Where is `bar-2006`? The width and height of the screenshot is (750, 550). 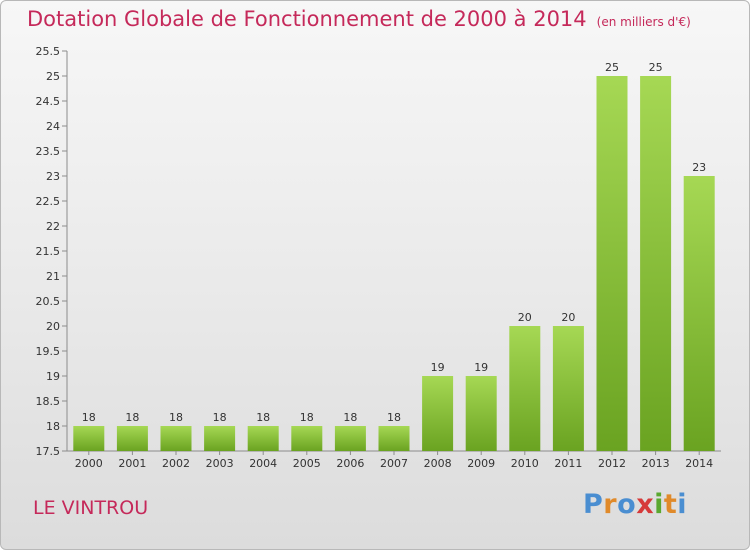 bar-2006 is located at coordinates (350, 438).